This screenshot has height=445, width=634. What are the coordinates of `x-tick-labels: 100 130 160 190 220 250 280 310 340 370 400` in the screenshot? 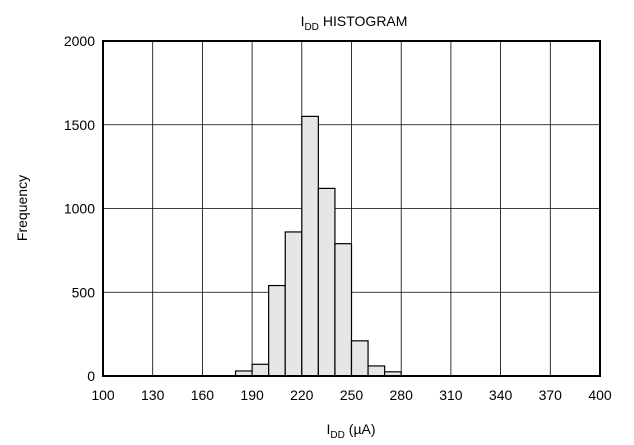 It's located at (351, 395).